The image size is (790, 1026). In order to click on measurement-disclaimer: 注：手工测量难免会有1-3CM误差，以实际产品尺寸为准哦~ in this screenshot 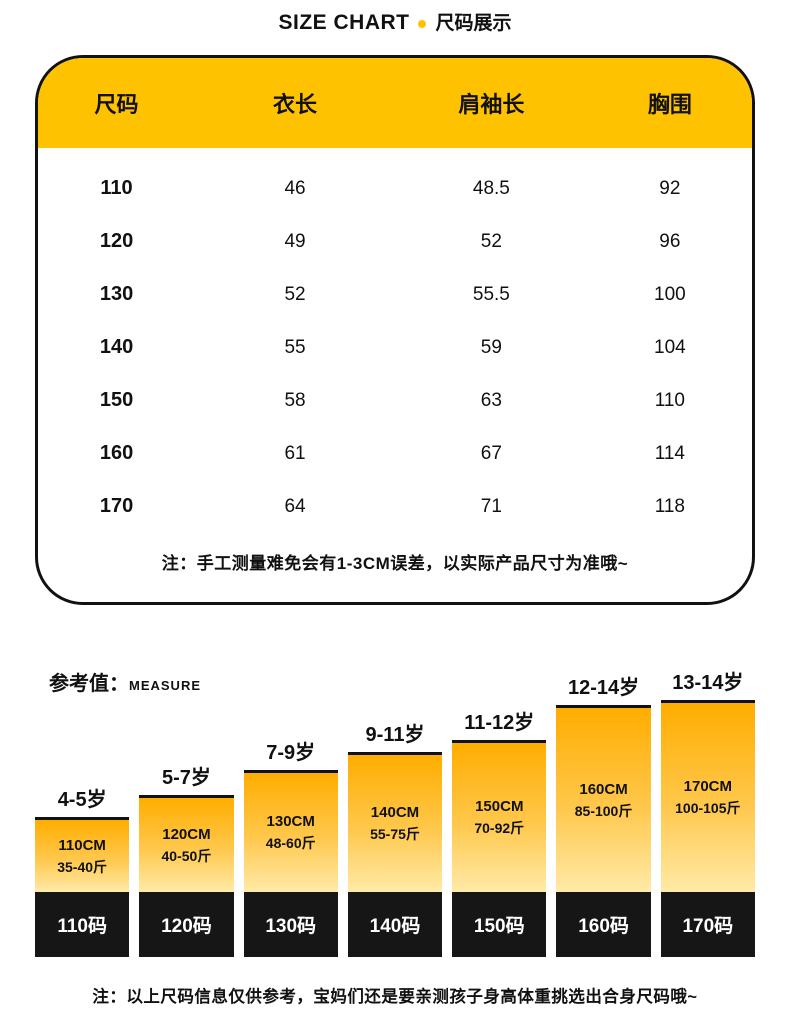, I will do `click(395, 563)`.